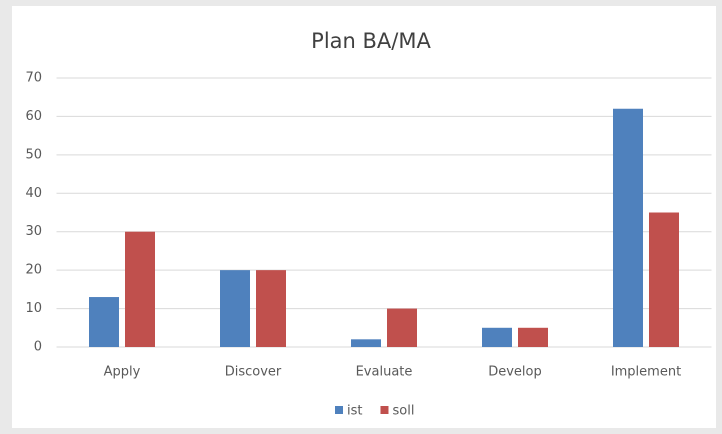 This screenshot has height=434, width=722. I want to click on x-tick-label: Develop, so click(515, 372).